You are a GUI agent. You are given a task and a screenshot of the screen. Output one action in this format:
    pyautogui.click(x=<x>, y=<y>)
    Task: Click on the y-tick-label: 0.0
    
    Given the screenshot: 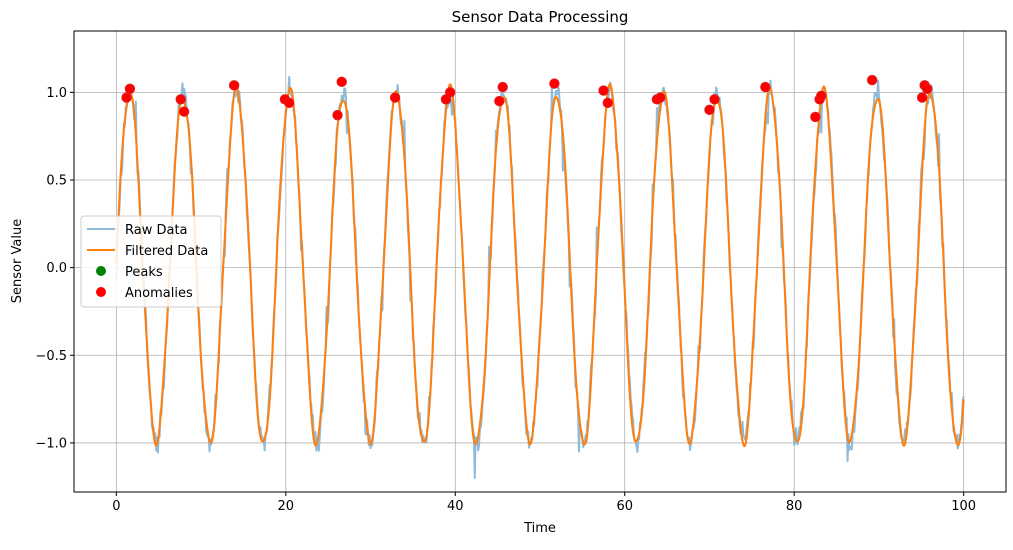 What is the action you would take?
    pyautogui.click(x=56, y=268)
    